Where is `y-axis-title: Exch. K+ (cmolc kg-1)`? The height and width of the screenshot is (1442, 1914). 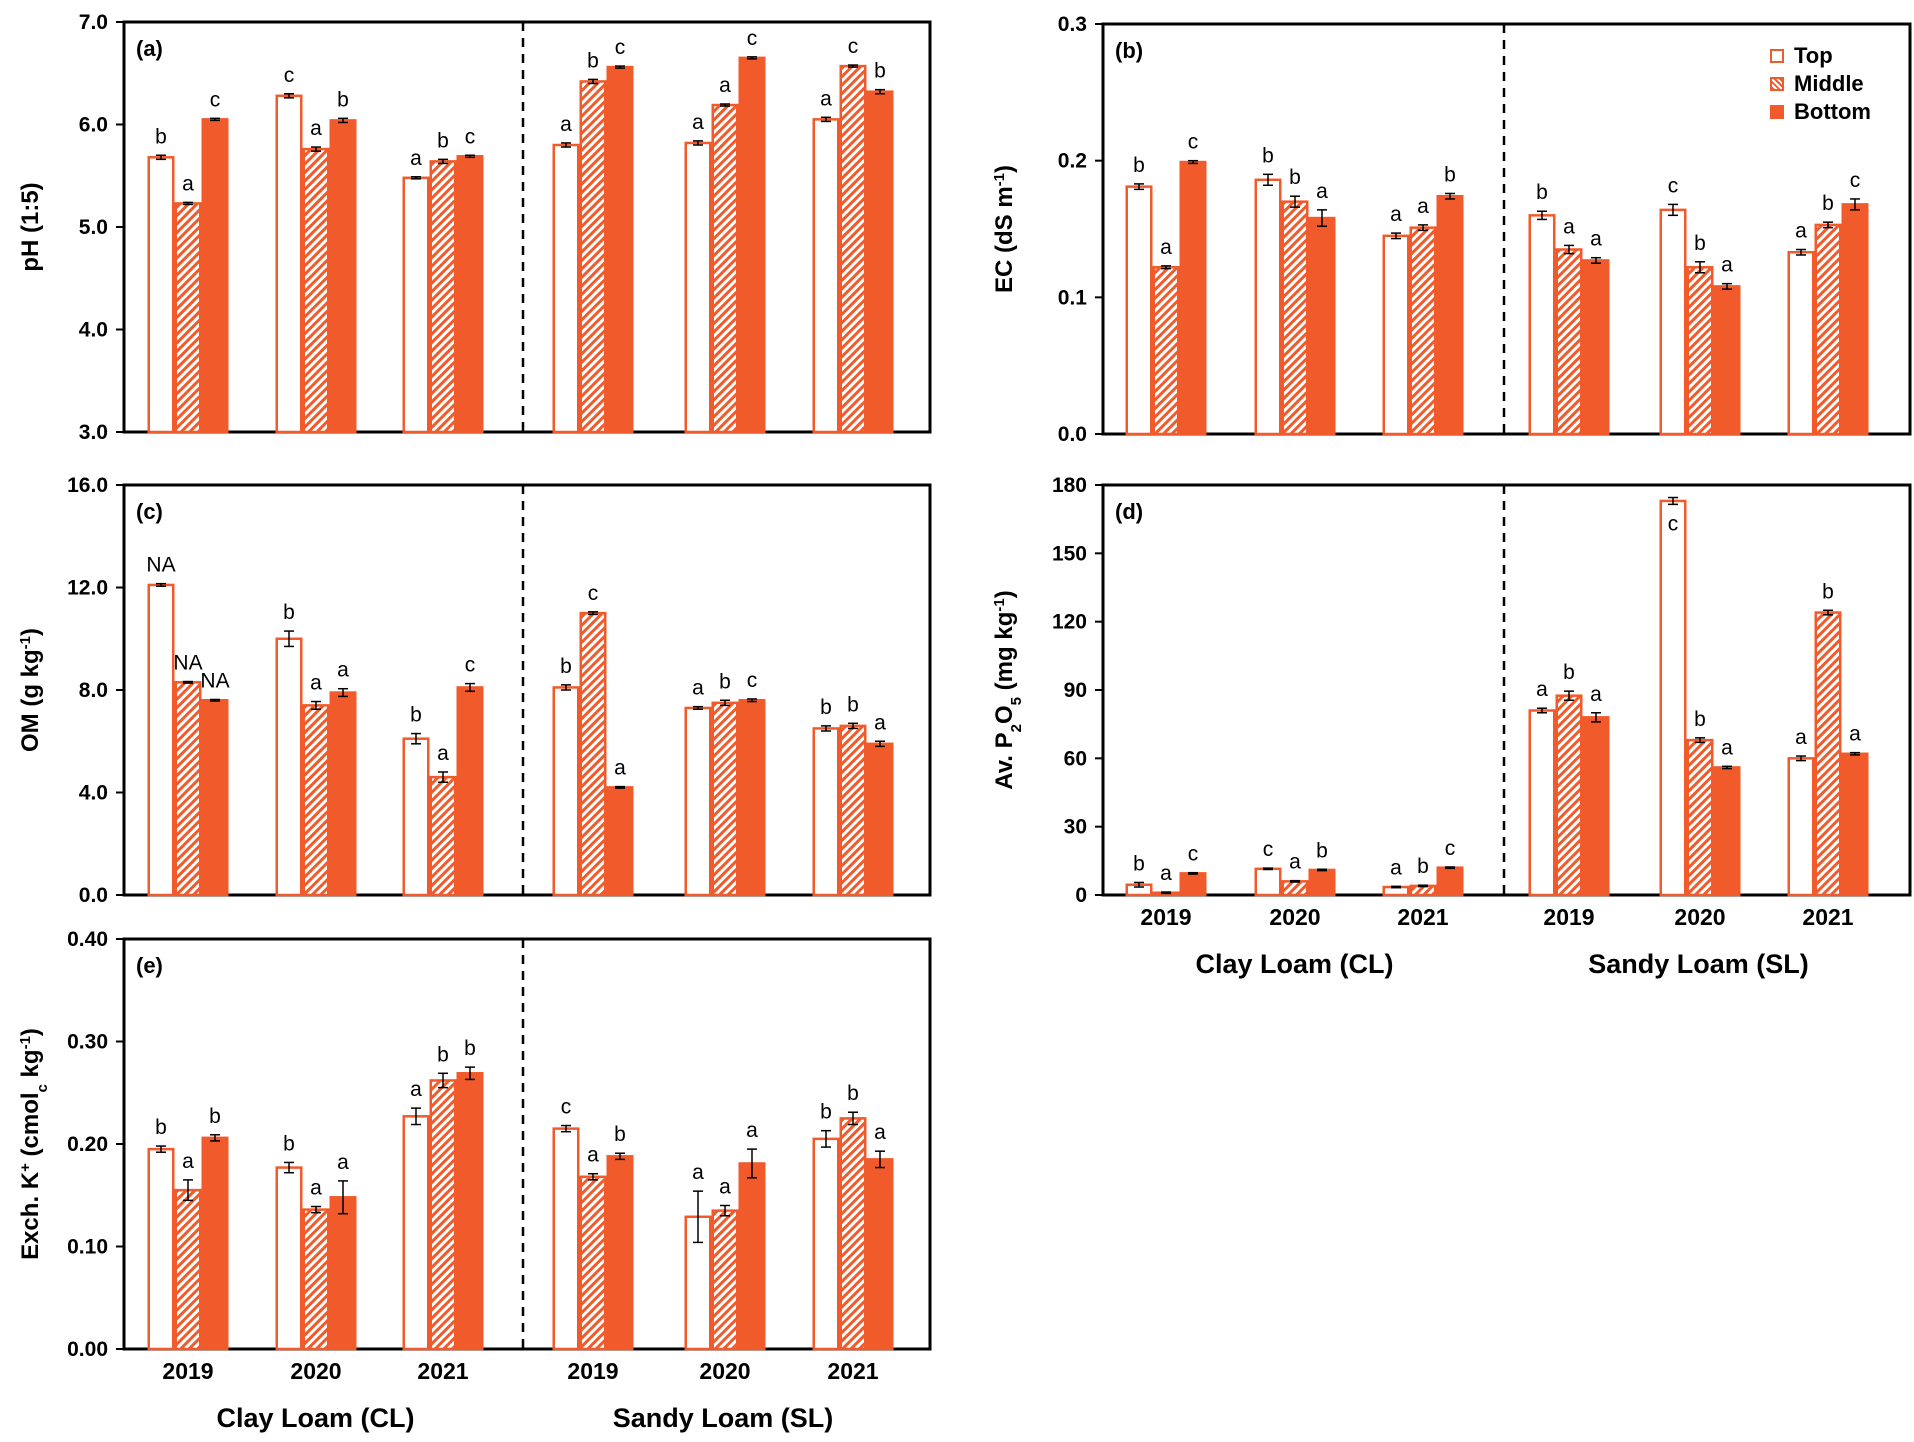 y-axis-title: Exch. K+ (cmolc kg-1) is located at coordinates (34, 1144).